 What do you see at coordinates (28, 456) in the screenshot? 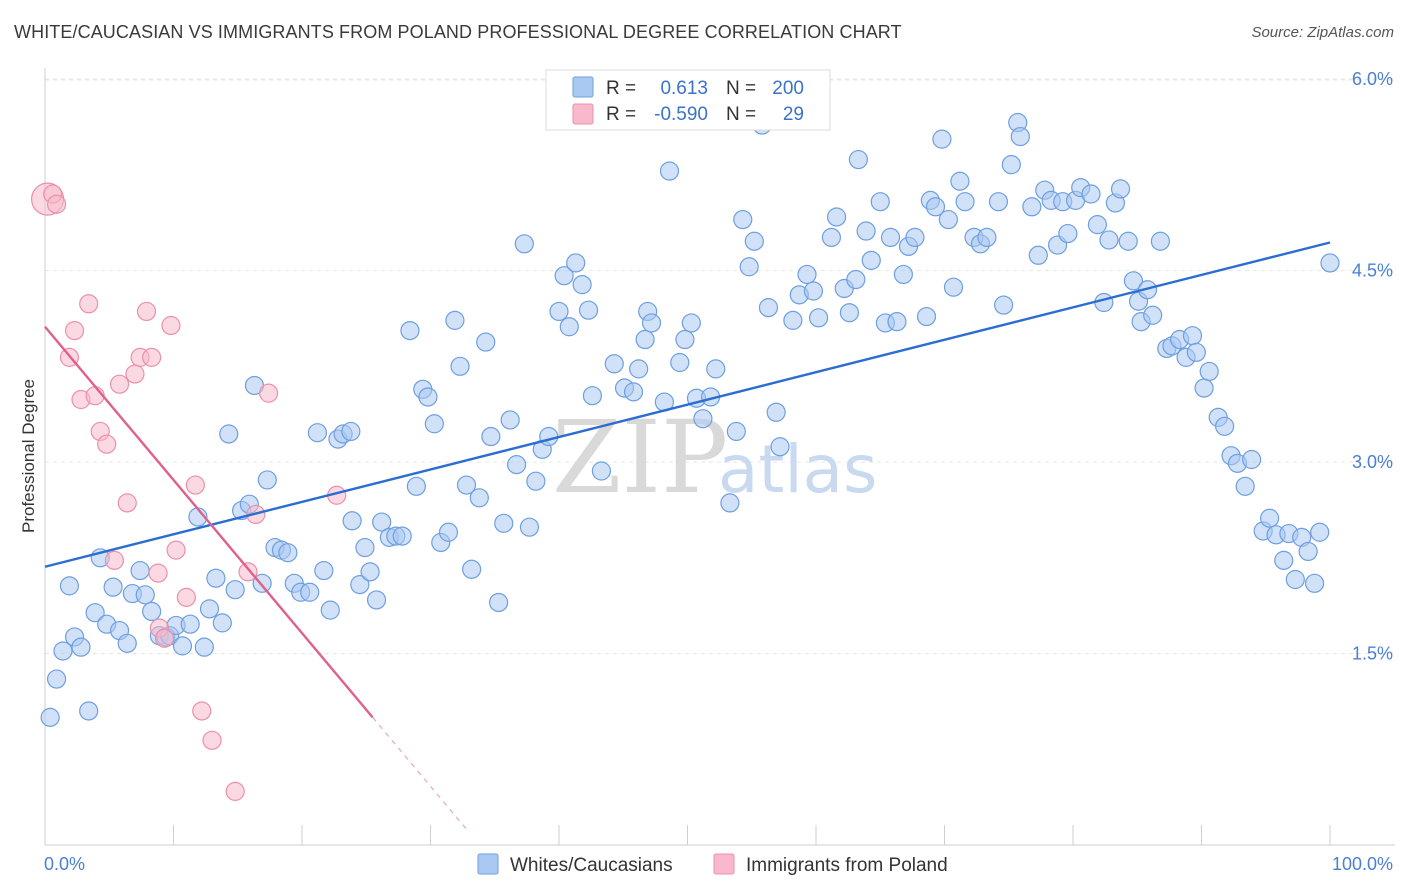
I see `y-axis-label: Professional Degree` at bounding box center [28, 456].